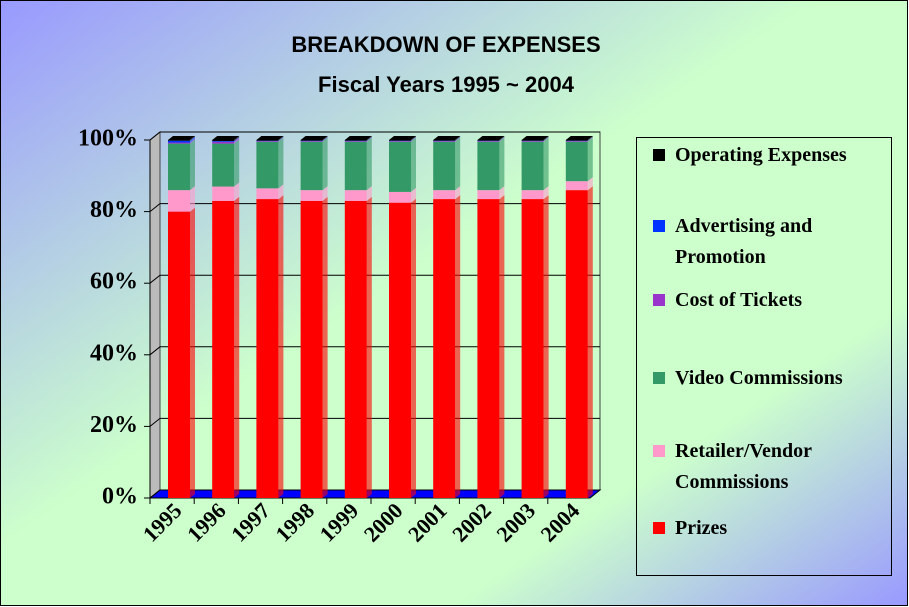  What do you see at coordinates (114, 425) in the screenshot?
I see `y-tick-label: 20%` at bounding box center [114, 425].